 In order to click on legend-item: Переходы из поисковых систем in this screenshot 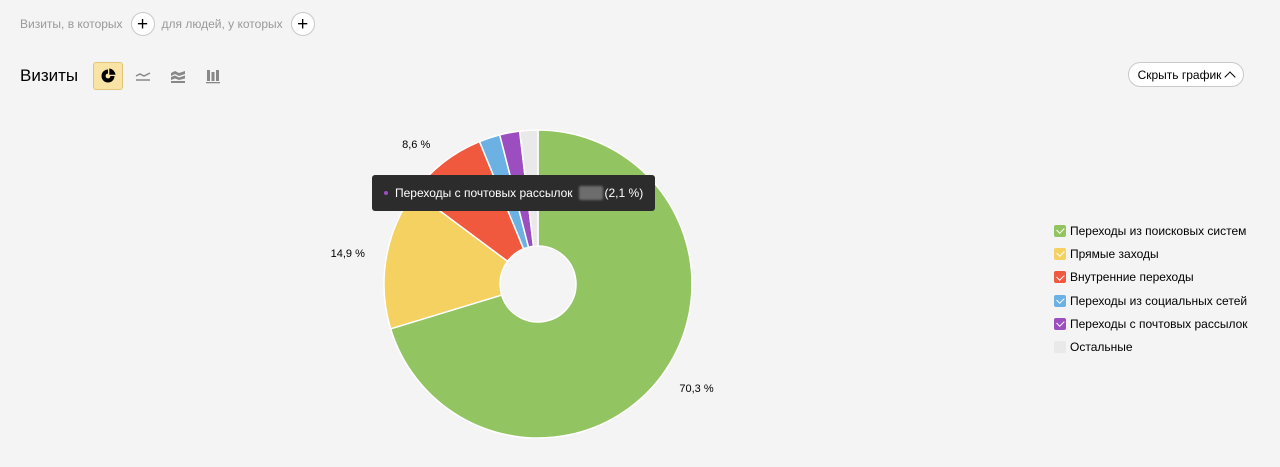, I will do `click(1151, 230)`.